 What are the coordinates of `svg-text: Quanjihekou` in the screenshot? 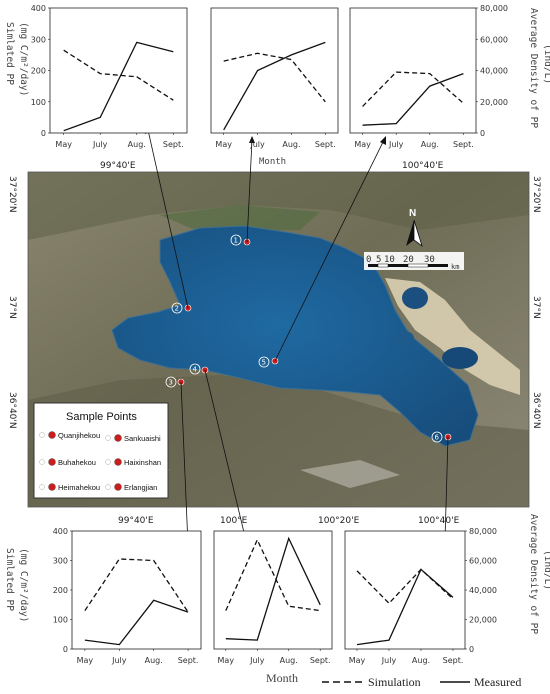 It's located at (79, 435).